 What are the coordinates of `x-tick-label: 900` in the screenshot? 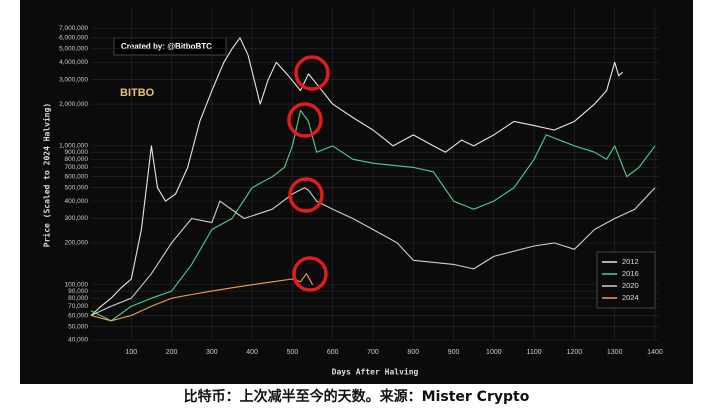 It's located at (454, 352).